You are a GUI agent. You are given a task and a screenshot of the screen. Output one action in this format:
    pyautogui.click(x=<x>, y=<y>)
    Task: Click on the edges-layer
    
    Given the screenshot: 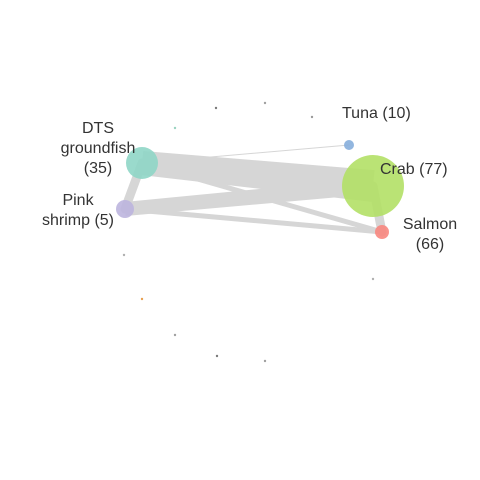 What is the action you would take?
    pyautogui.click(x=253, y=190)
    